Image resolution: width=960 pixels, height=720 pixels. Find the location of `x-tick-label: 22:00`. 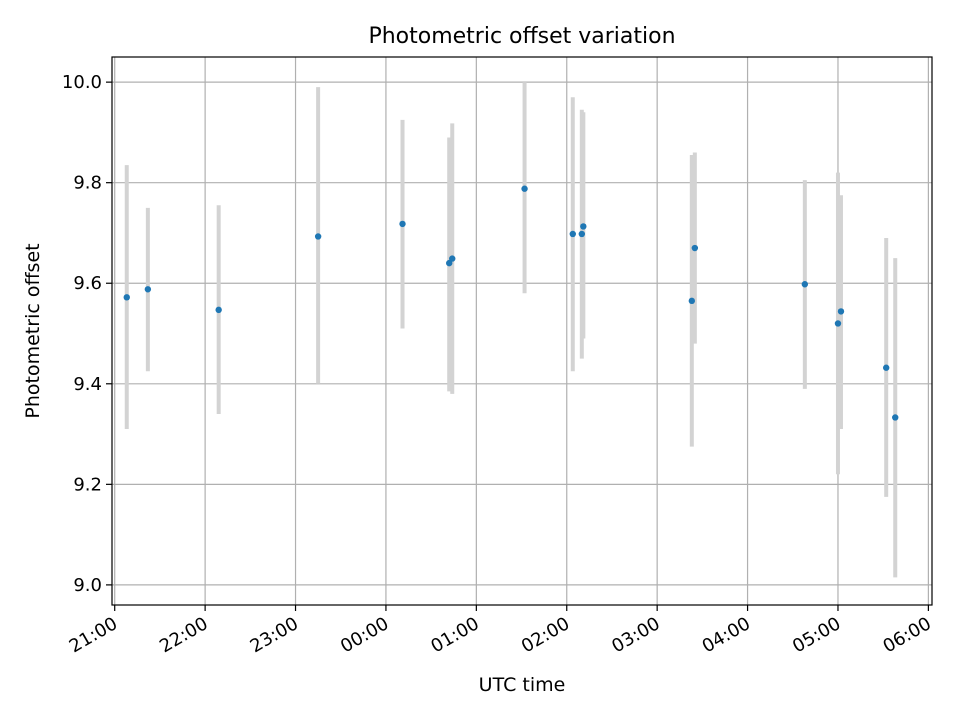

x-tick-label: 22:00 is located at coordinates (183, 635).